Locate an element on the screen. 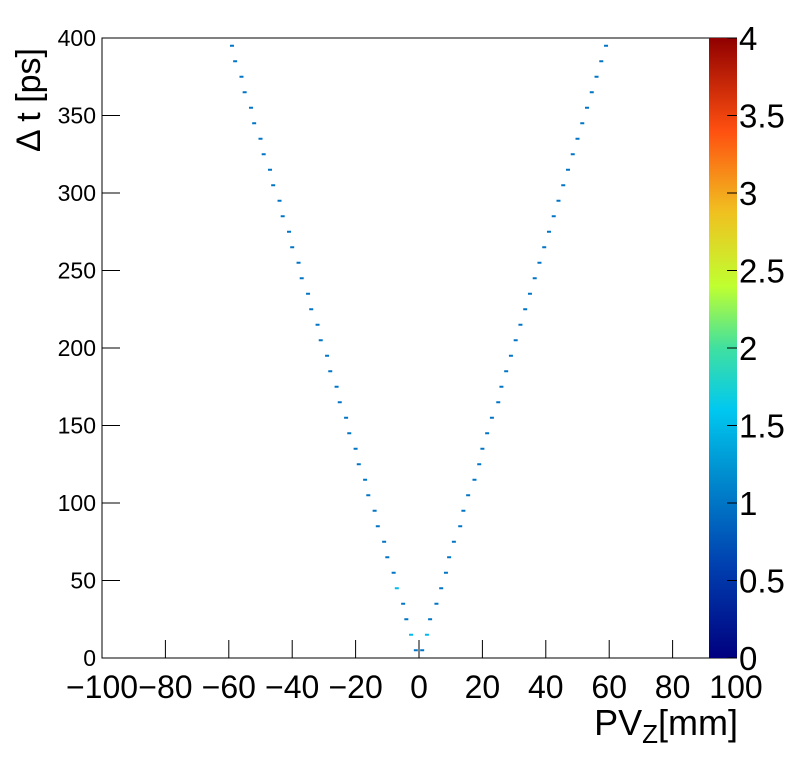 The image size is (788, 757). color-bar-label: 2.5 is located at coordinates (762, 271).